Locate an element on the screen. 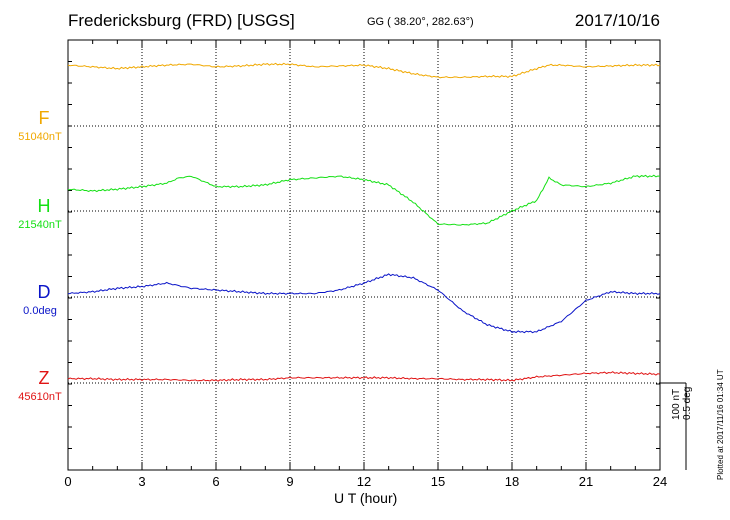  channel-label-z: Z is located at coordinates (44, 378).